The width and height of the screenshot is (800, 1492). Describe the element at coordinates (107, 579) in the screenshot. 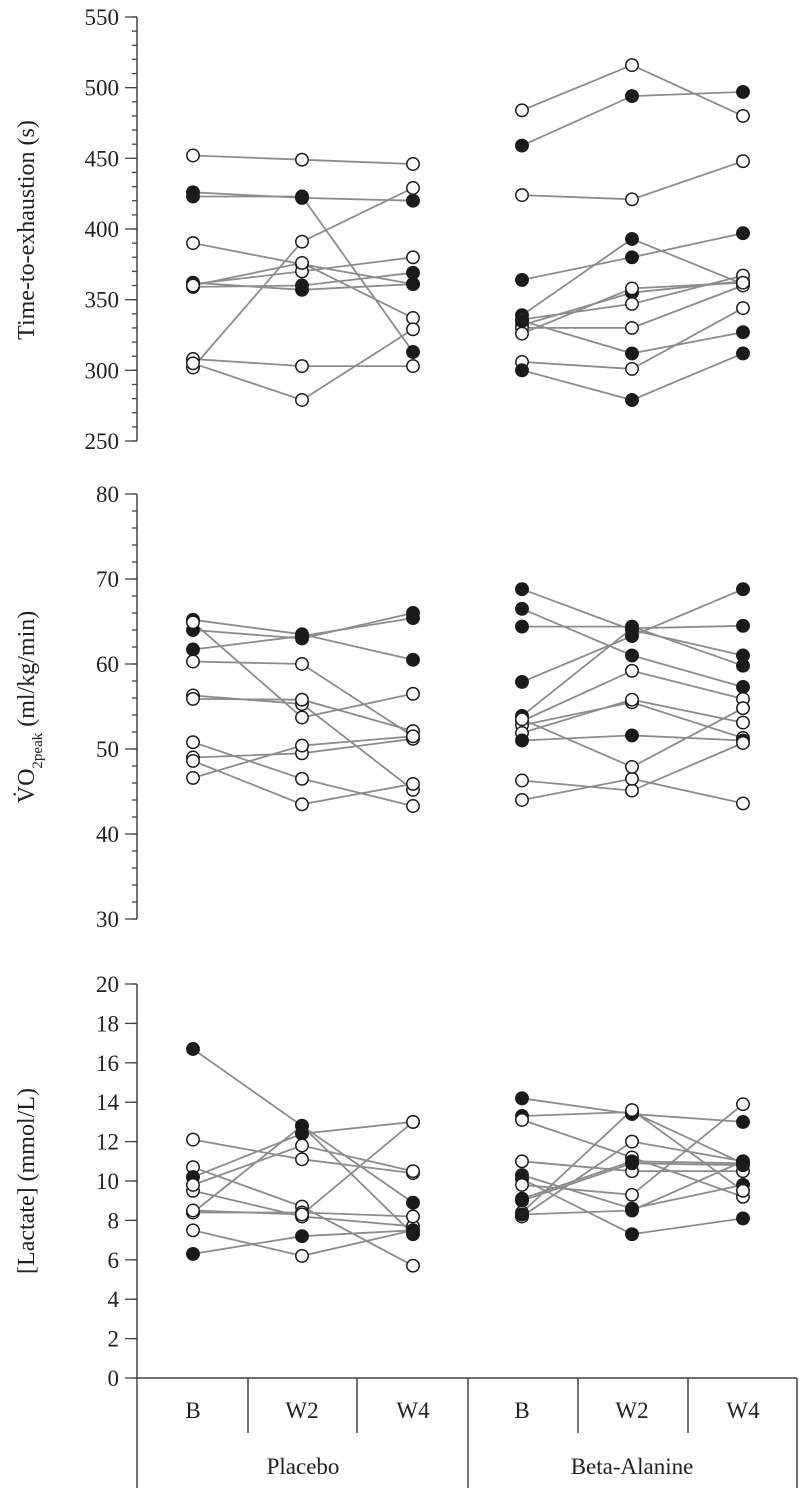

I see `y-tick-label: 70` at that location.